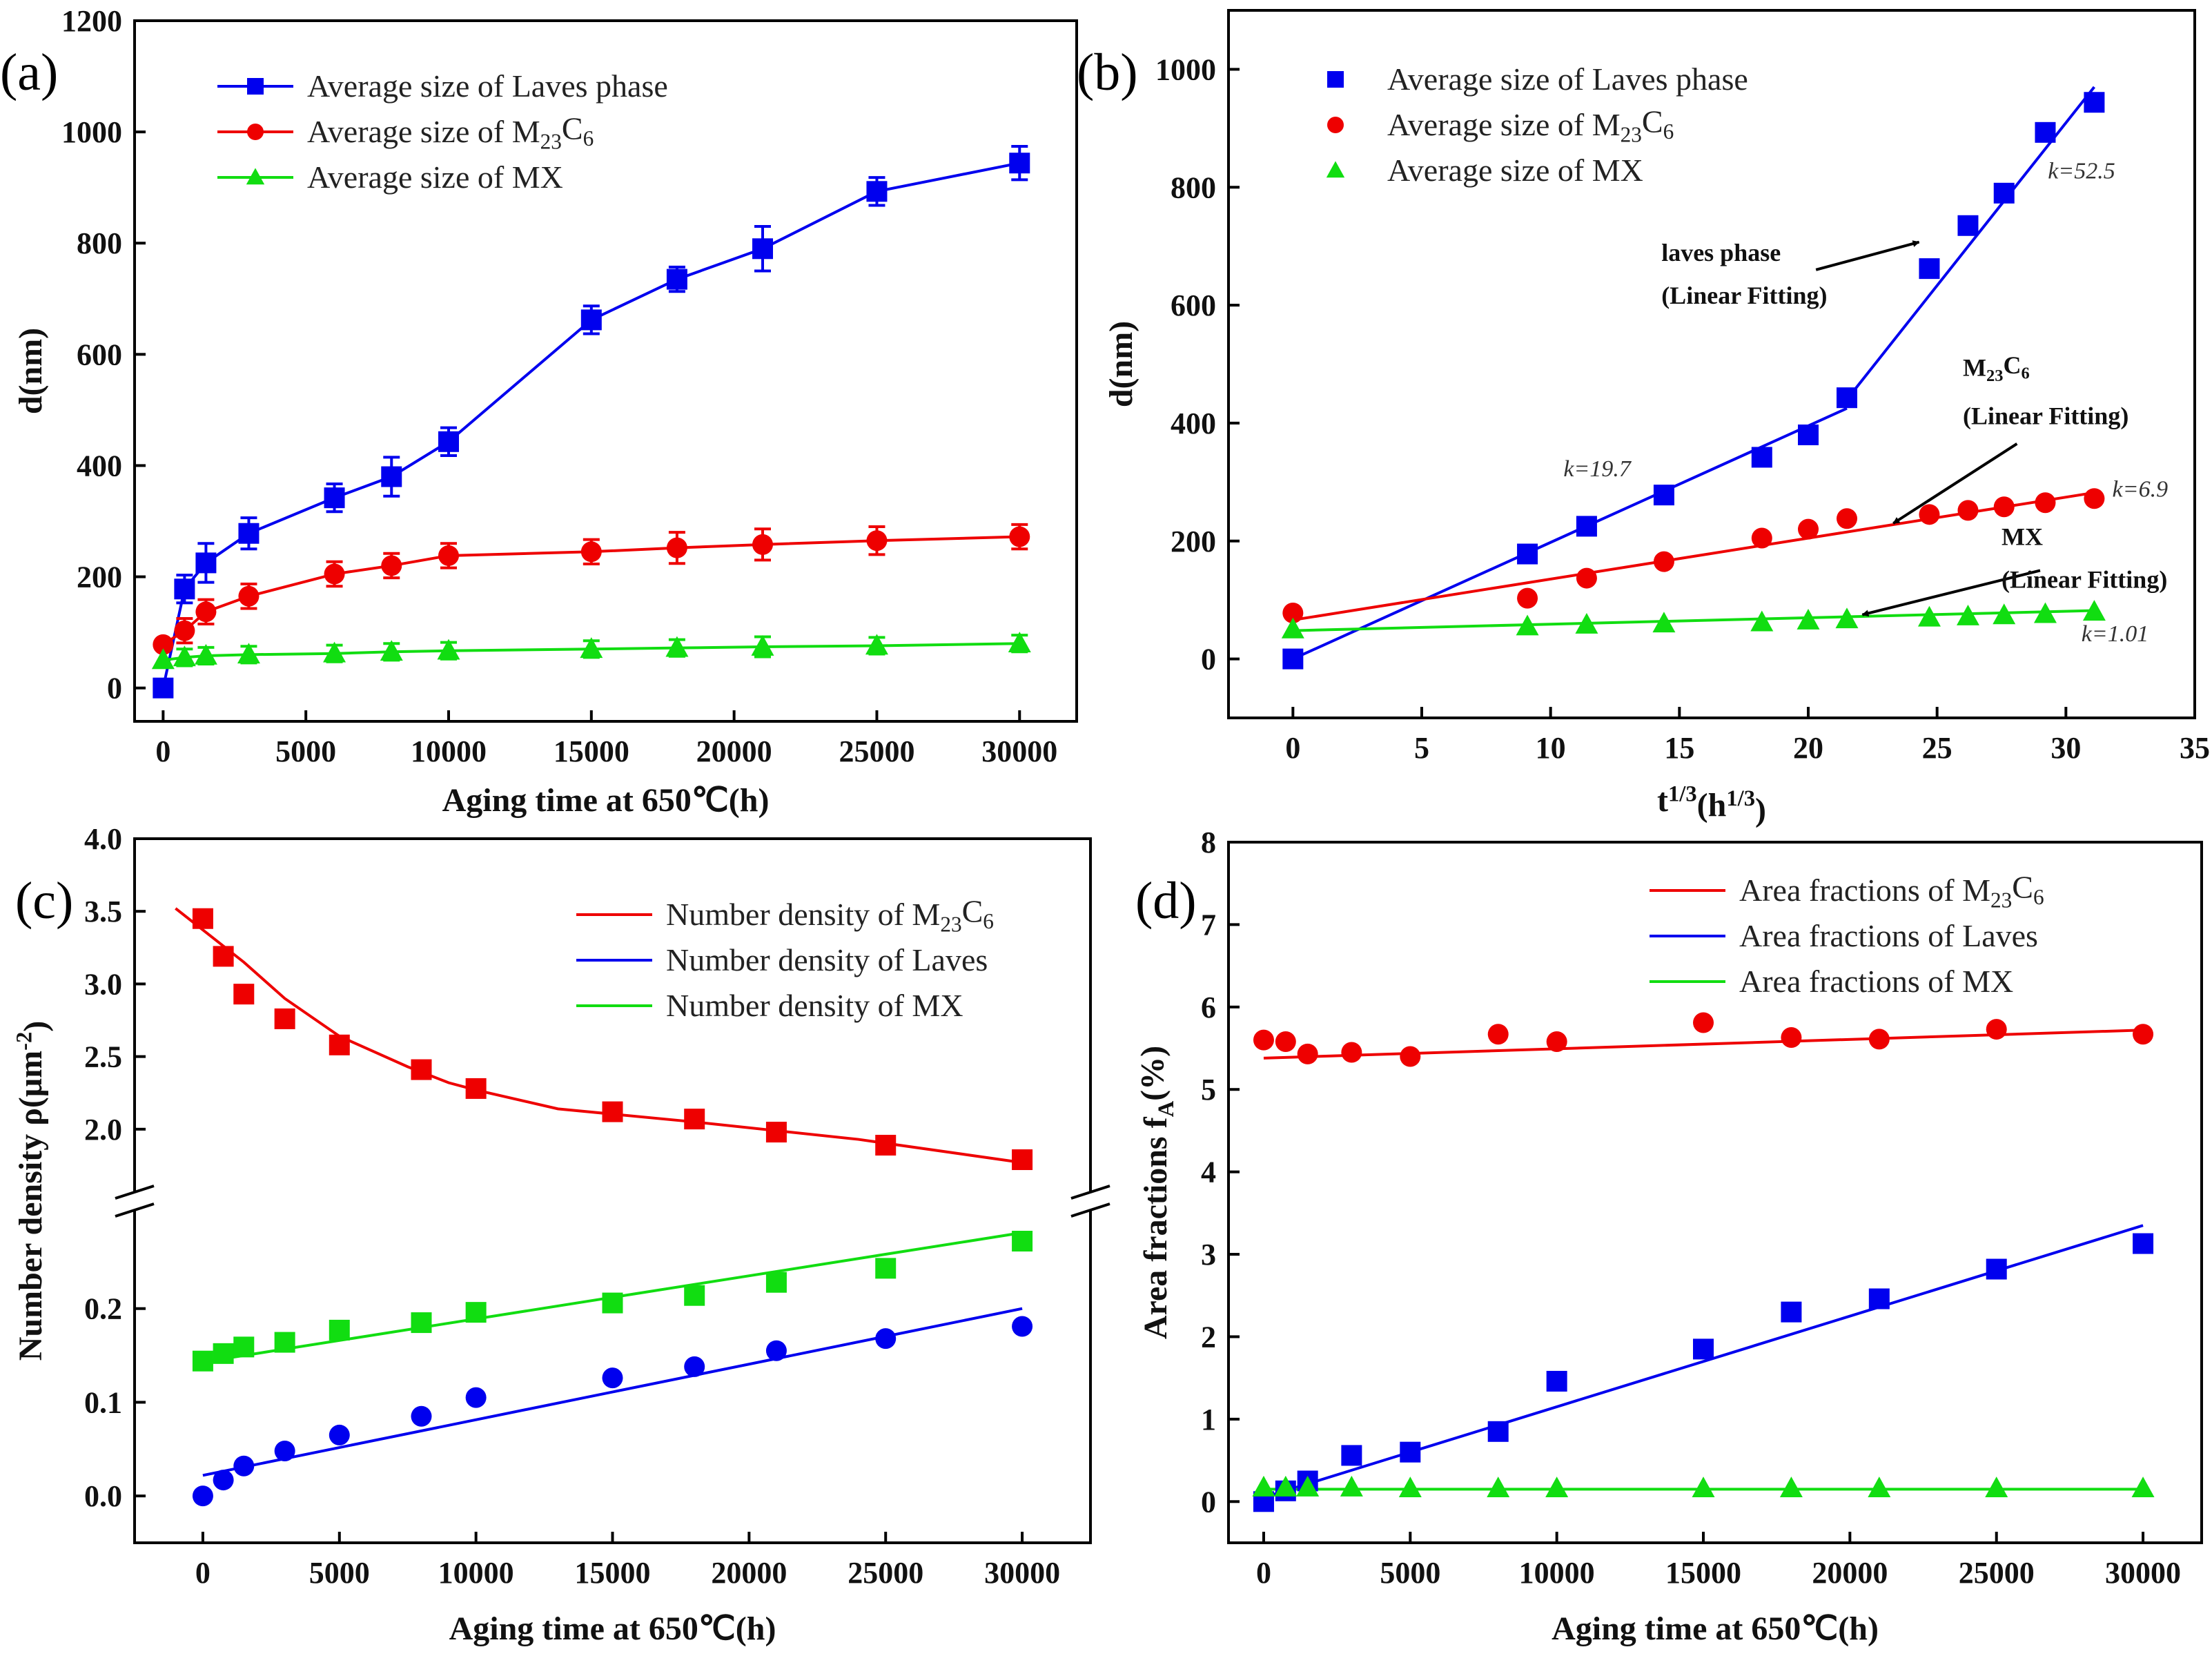 The width and height of the screenshot is (2212, 1656). I want to click on y-tick-label: 3.5, so click(103, 911).